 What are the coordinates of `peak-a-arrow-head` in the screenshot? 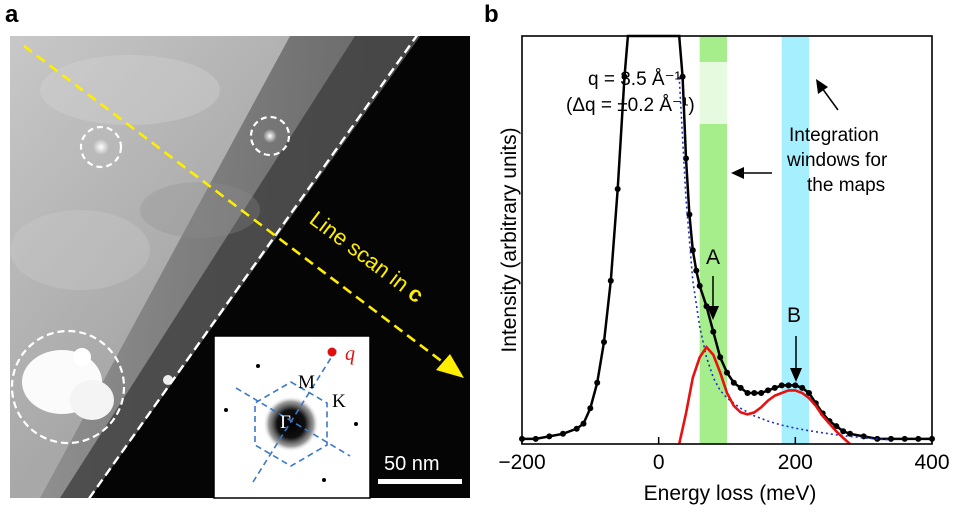 It's located at (713, 313).